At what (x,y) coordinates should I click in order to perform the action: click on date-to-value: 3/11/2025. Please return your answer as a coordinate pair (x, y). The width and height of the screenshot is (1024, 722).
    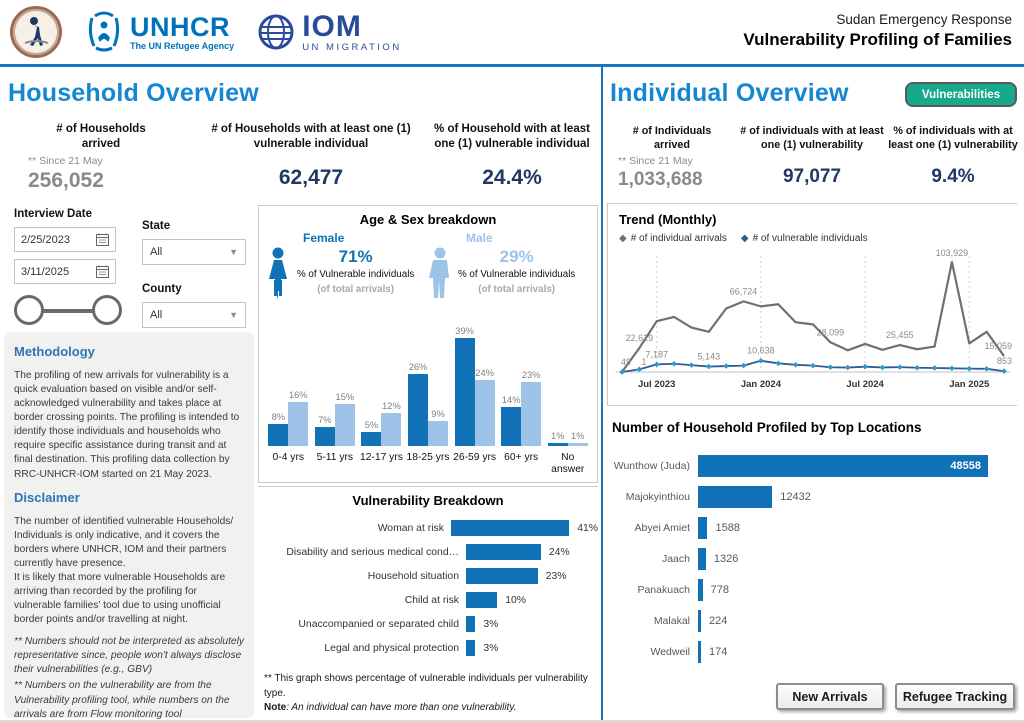
    Looking at the image, I should click on (45, 271).